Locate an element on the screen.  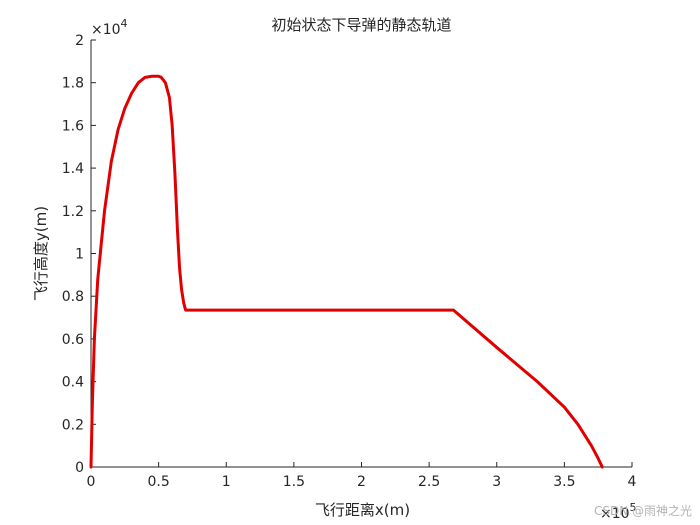
x-tick-label: 2.5 is located at coordinates (429, 482).